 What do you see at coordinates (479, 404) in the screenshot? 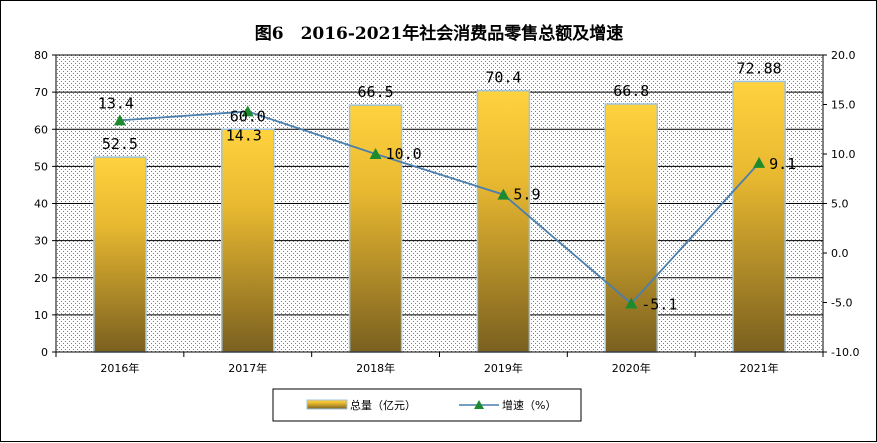
I see `legend-line-marker` at bounding box center [479, 404].